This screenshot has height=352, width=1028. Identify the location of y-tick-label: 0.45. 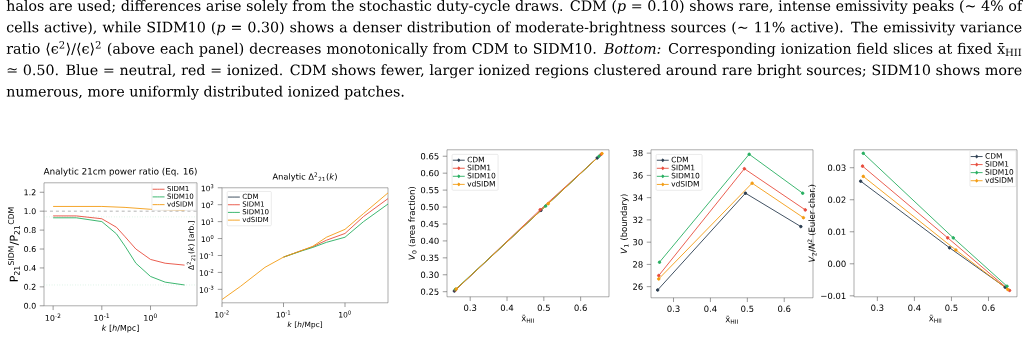
(429, 224).